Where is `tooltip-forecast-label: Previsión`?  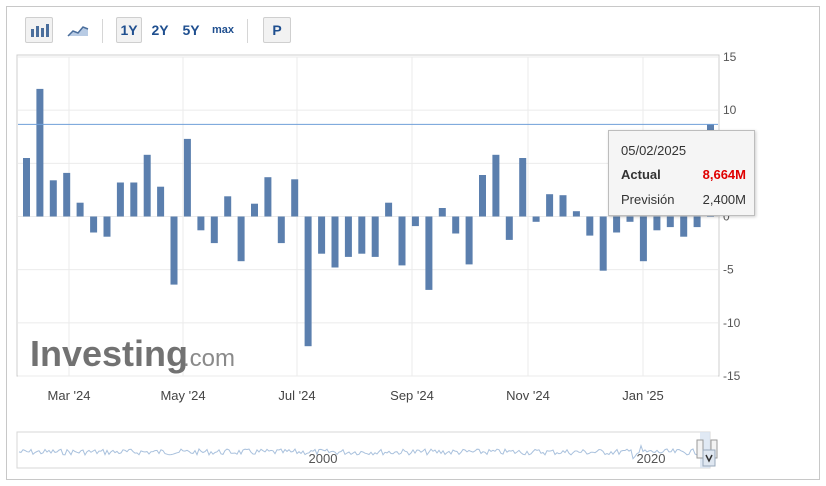 tooltip-forecast-label: Previsión is located at coordinates (648, 199).